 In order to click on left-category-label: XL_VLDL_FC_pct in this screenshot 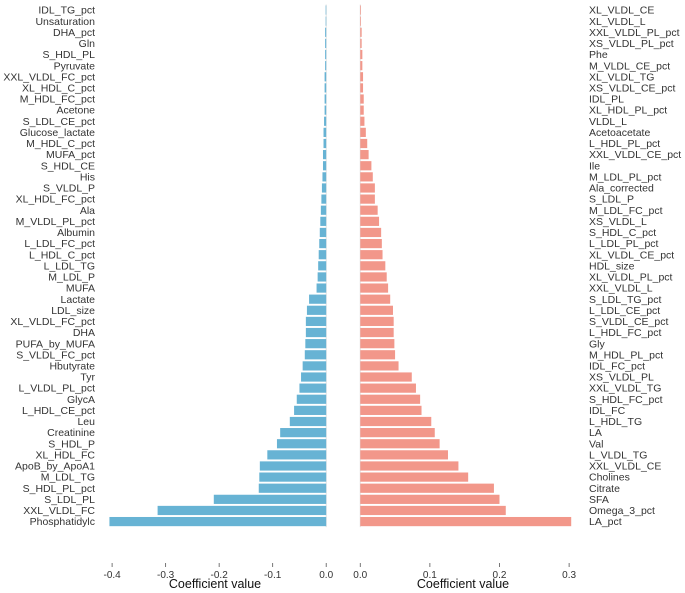, I will do `click(52, 322)`.